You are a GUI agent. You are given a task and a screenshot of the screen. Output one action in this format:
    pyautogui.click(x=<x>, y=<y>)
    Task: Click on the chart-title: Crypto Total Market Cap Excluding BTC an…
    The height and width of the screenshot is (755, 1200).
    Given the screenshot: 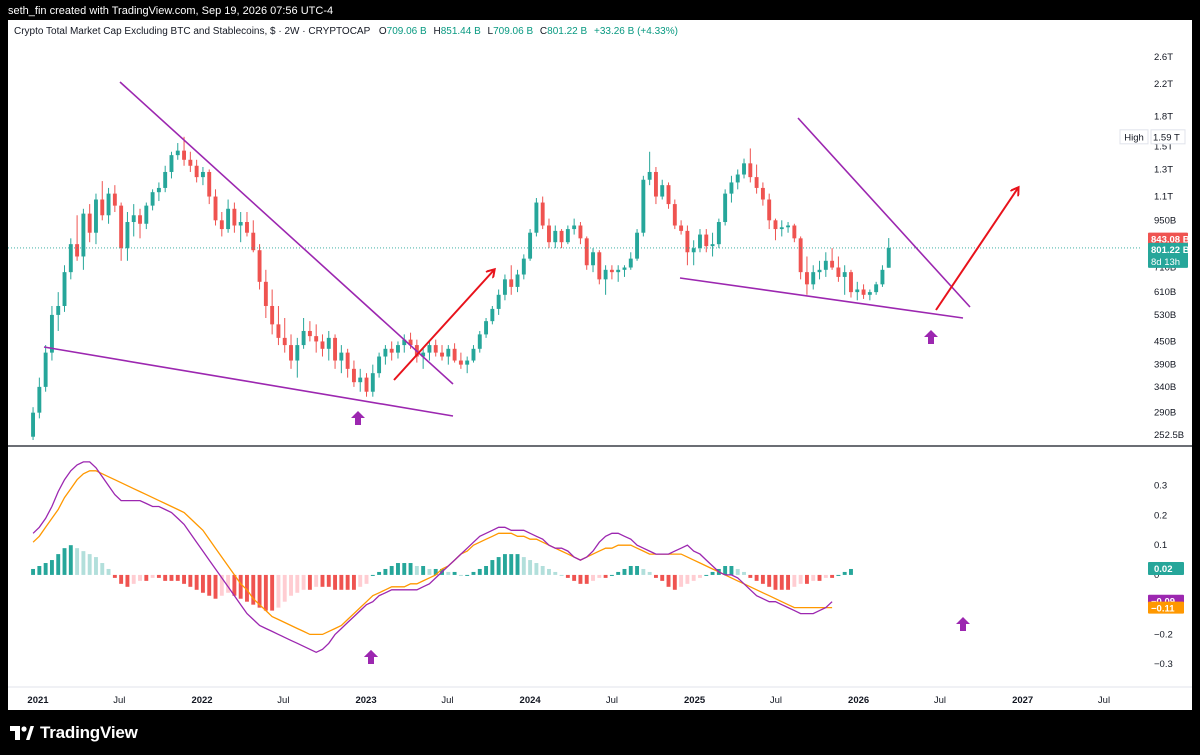 What is the action you would take?
    pyautogui.click(x=346, y=31)
    